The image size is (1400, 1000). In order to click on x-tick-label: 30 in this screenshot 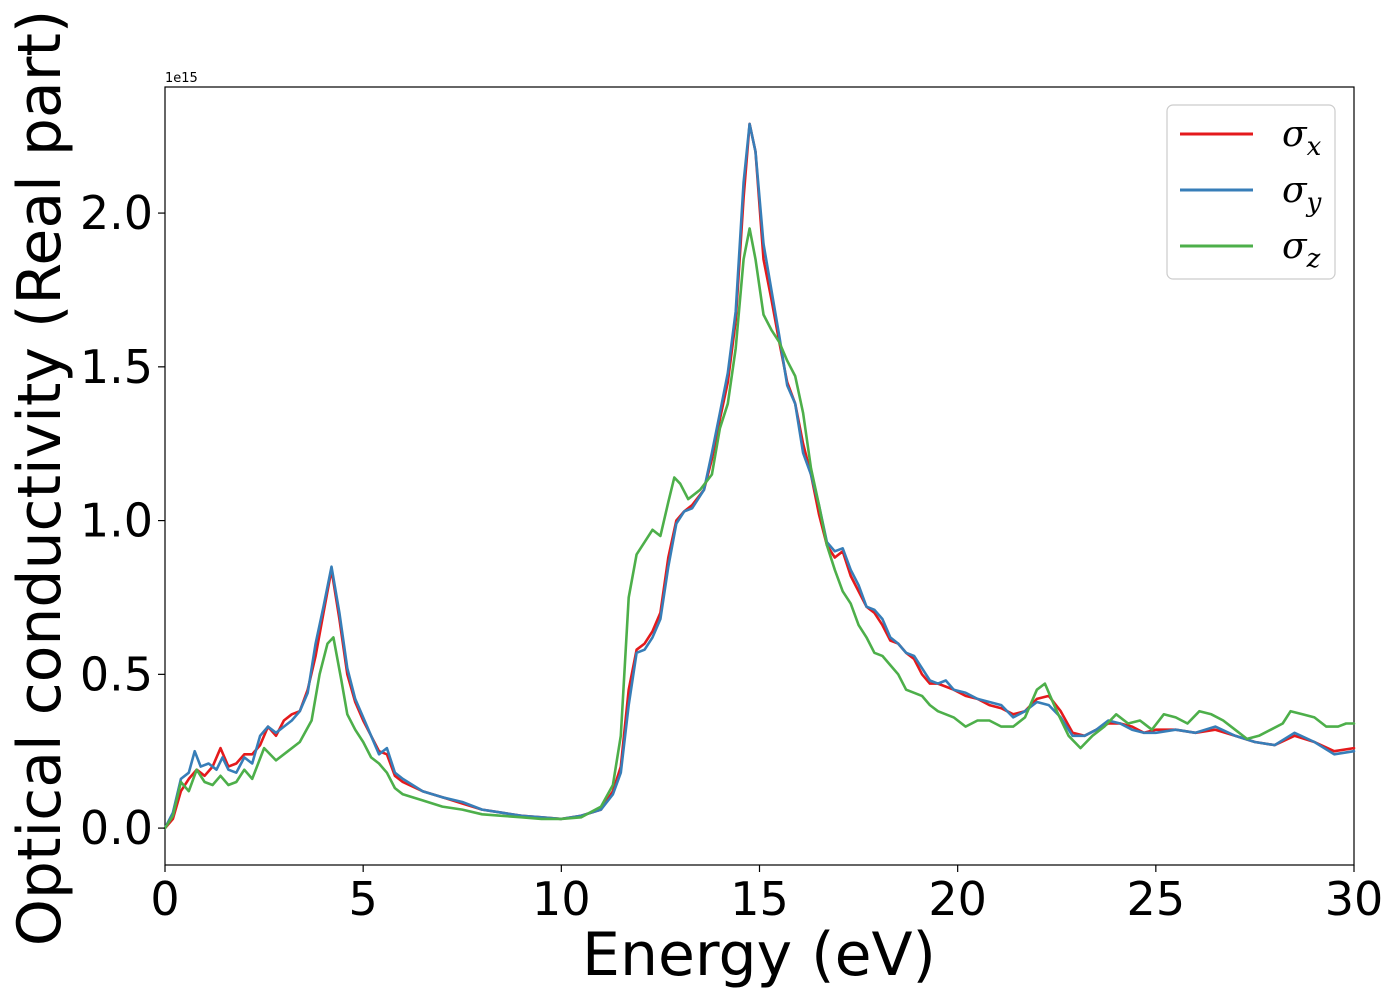, I will do `click(1354, 899)`.